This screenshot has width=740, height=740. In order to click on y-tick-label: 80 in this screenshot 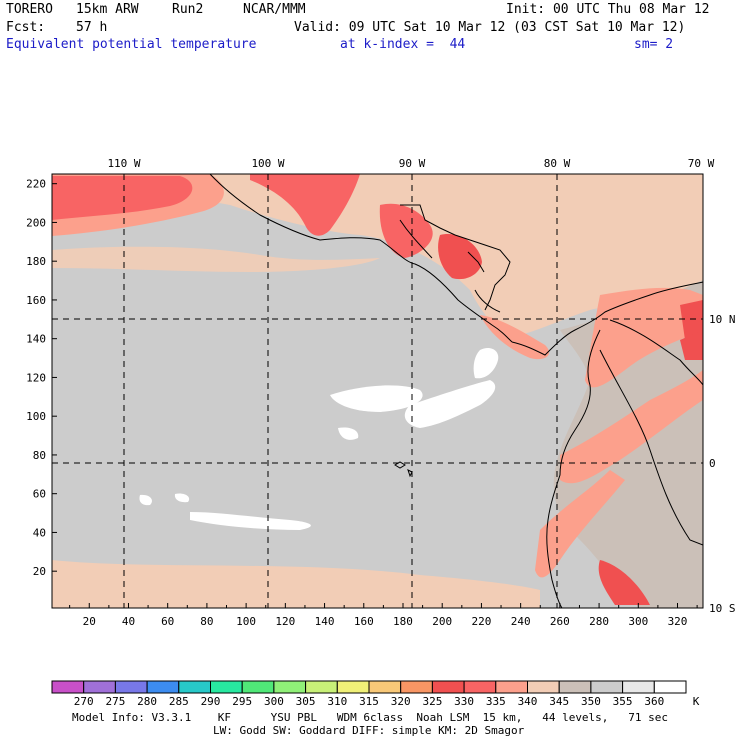, I will do `click(39, 455)`.